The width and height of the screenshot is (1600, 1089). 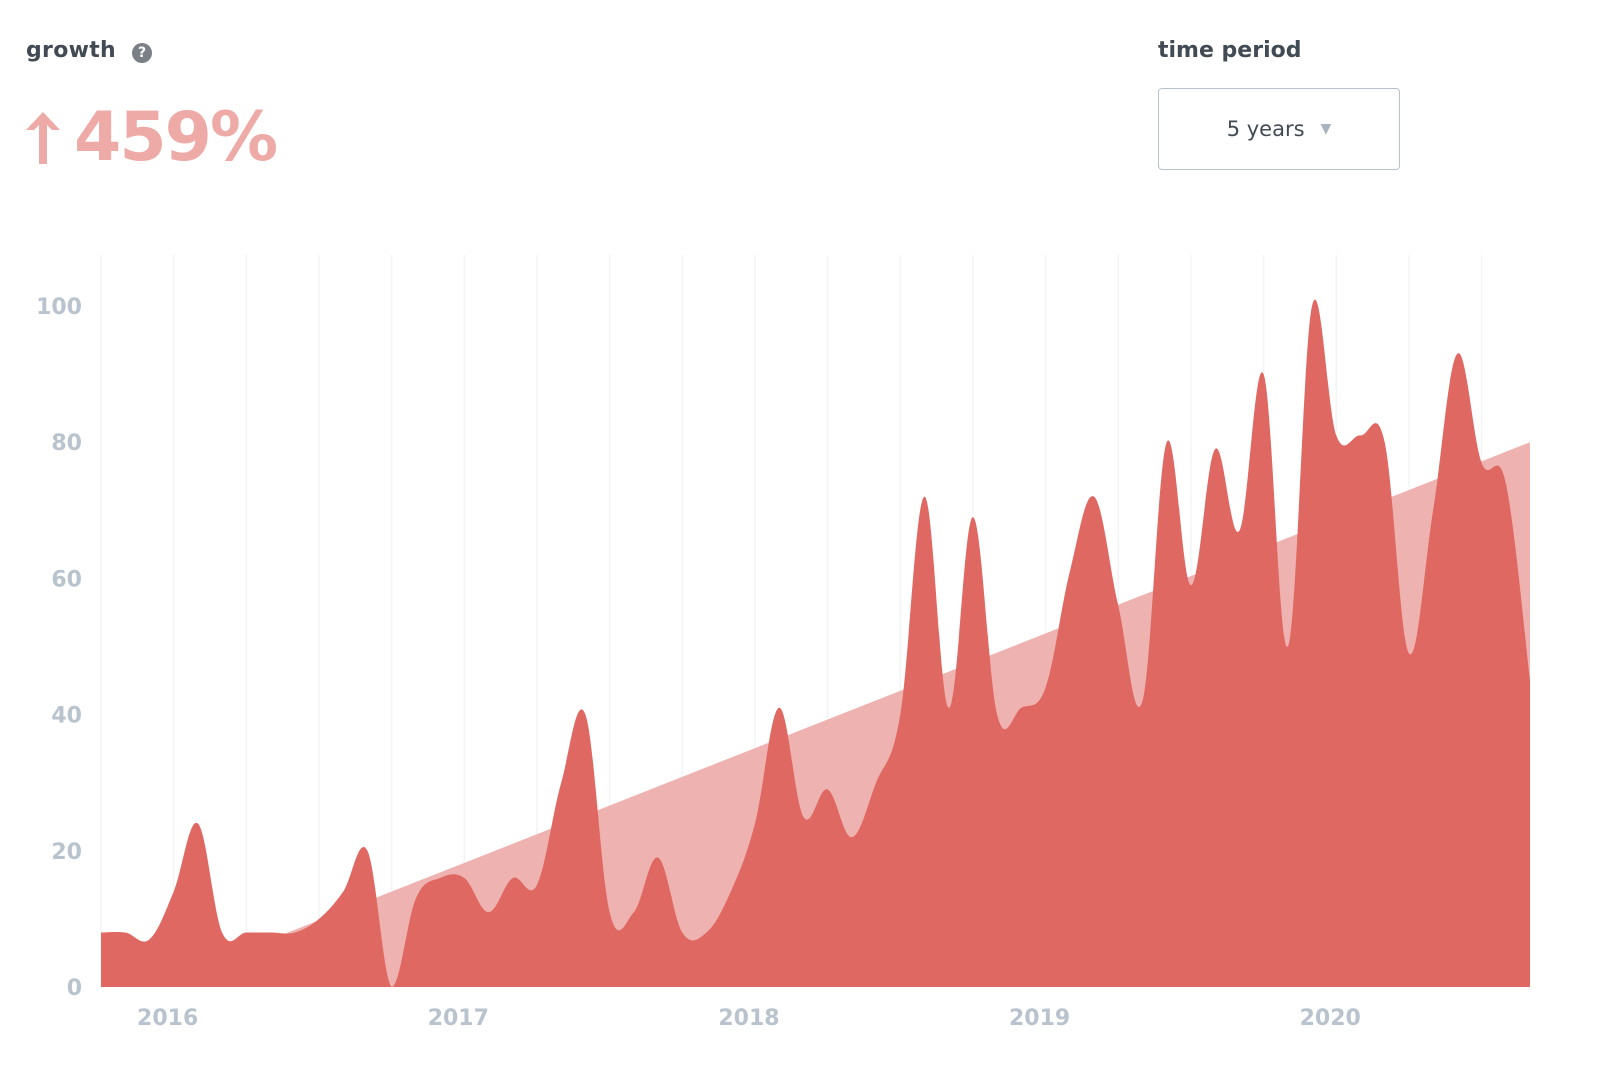 I want to click on time-period-select: 5 years ▼, so click(x=1279, y=129).